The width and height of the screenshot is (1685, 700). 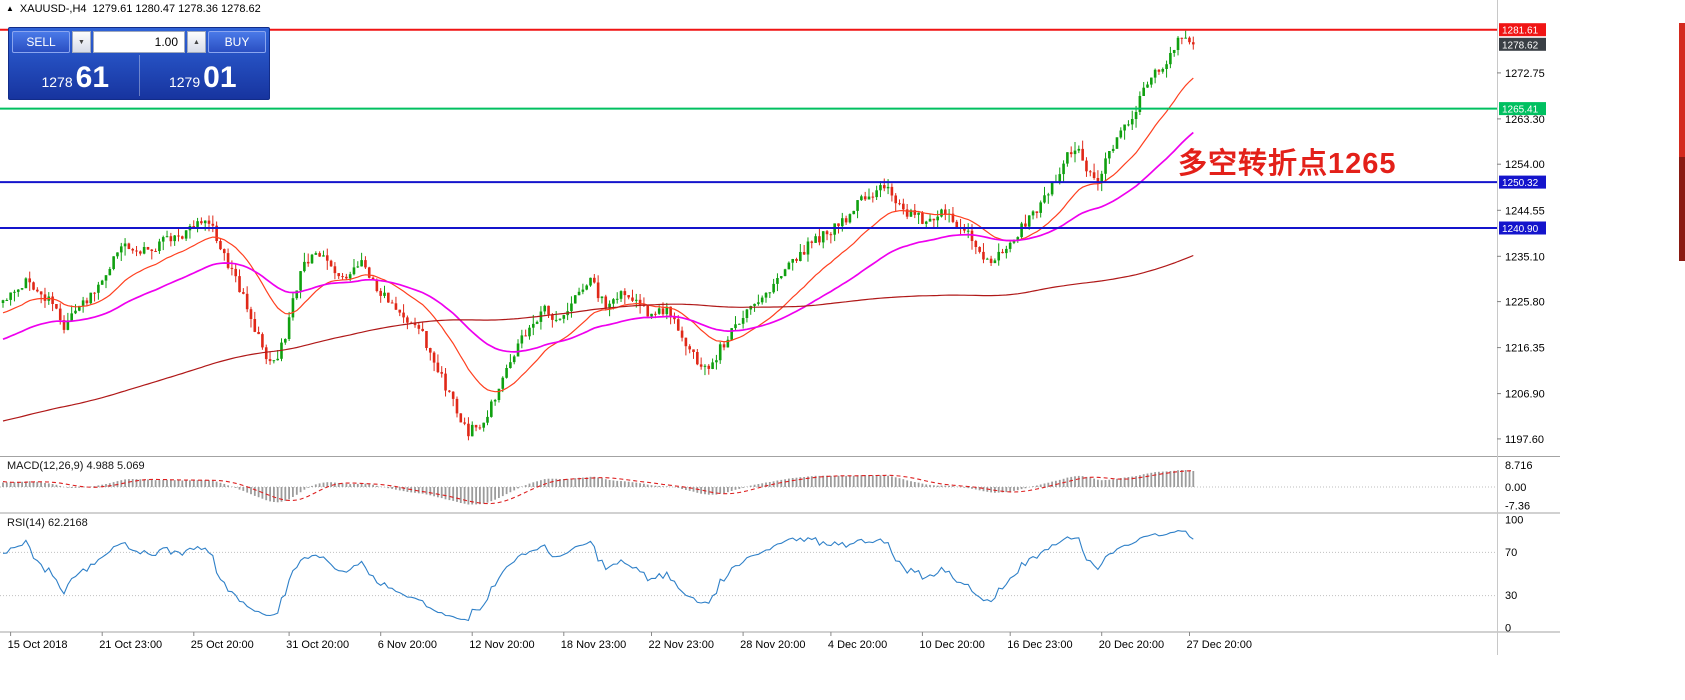 What do you see at coordinates (139, 42) in the screenshot?
I see `volume-input: 1.00` at bounding box center [139, 42].